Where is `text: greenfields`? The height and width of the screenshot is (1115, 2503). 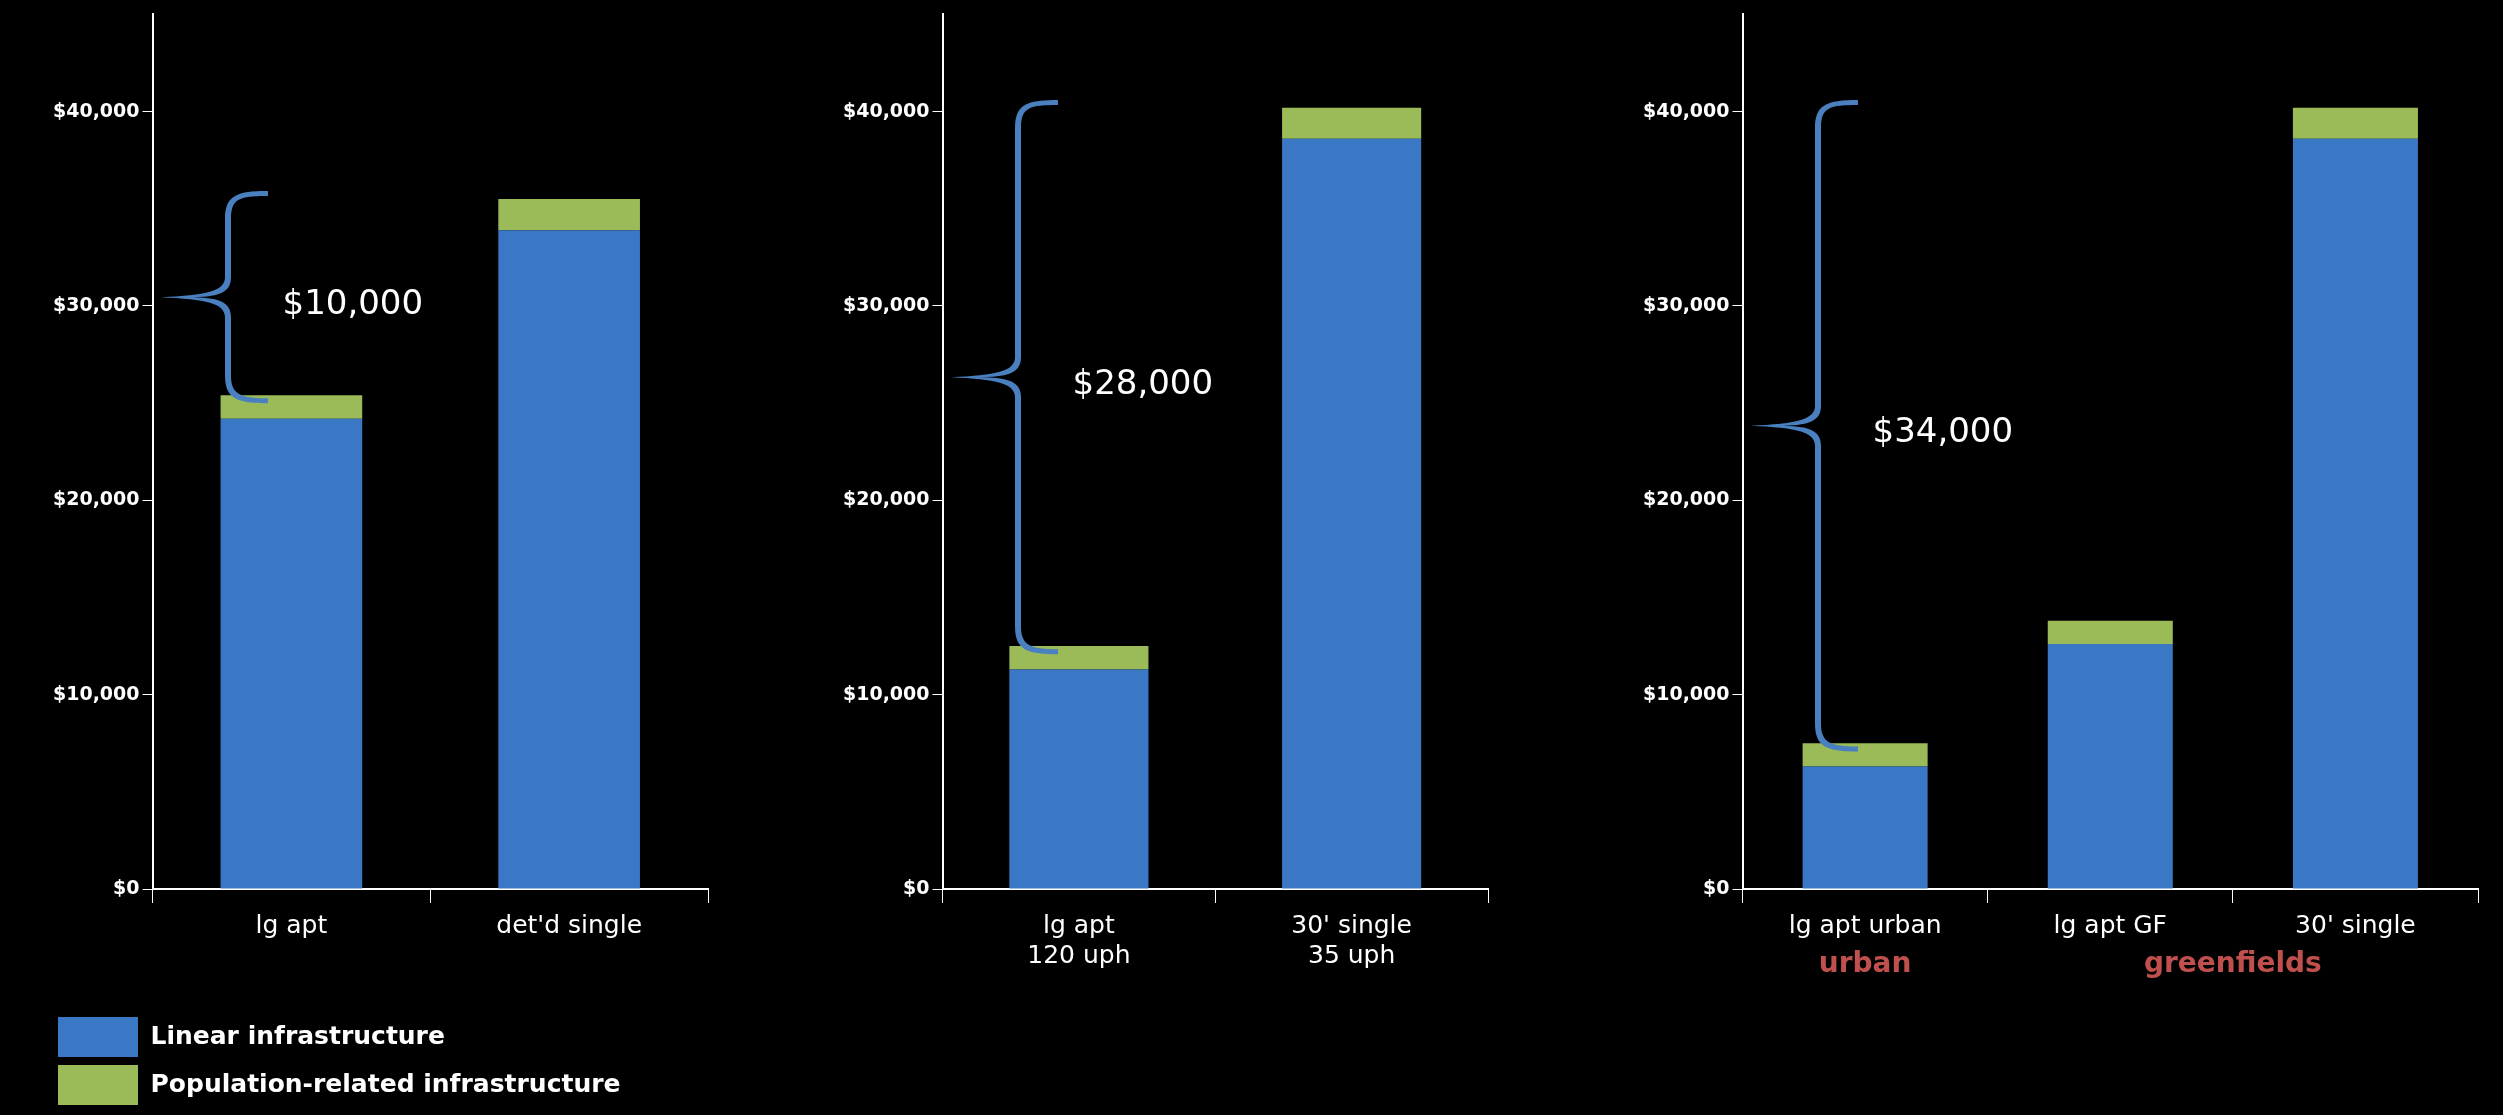 text: greenfields is located at coordinates (2232, 963).